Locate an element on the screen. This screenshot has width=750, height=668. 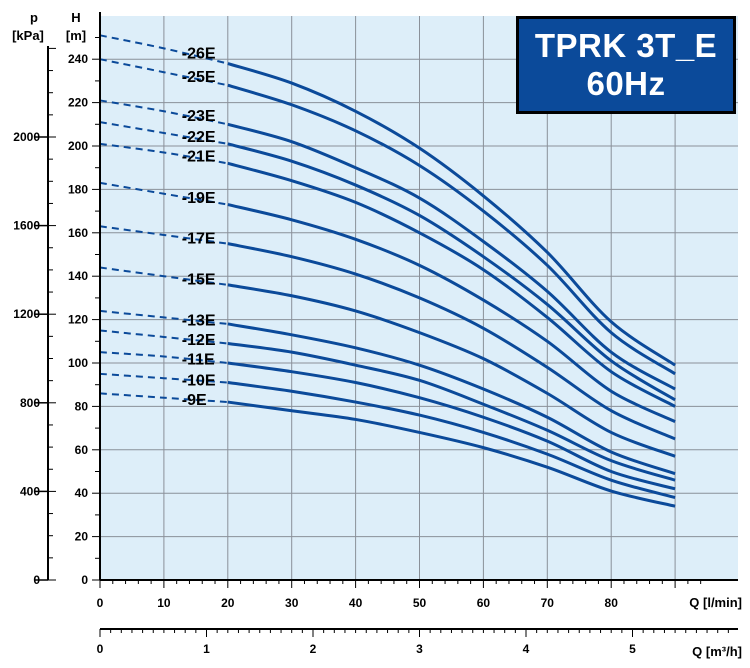
q-lmin-tick-label: 50 is located at coordinates (420, 603).